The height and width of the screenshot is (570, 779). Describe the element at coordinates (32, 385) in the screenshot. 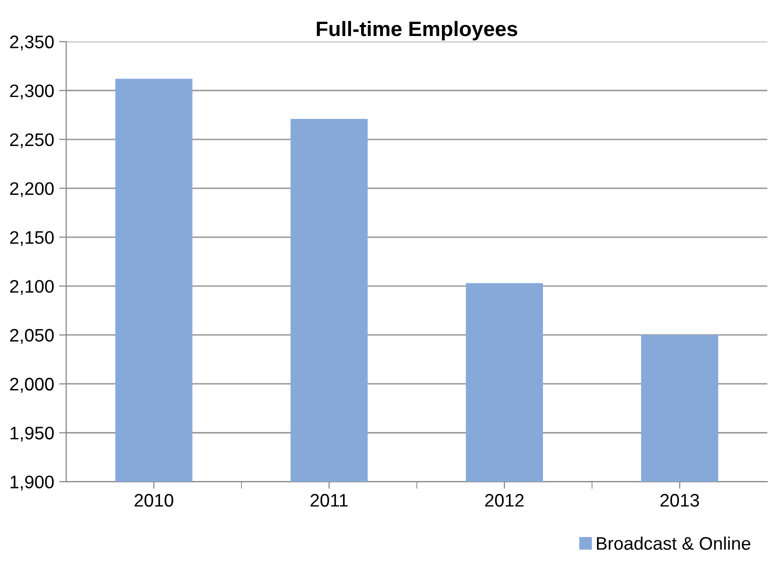

I see `y-tick-label: 2,000` at that location.